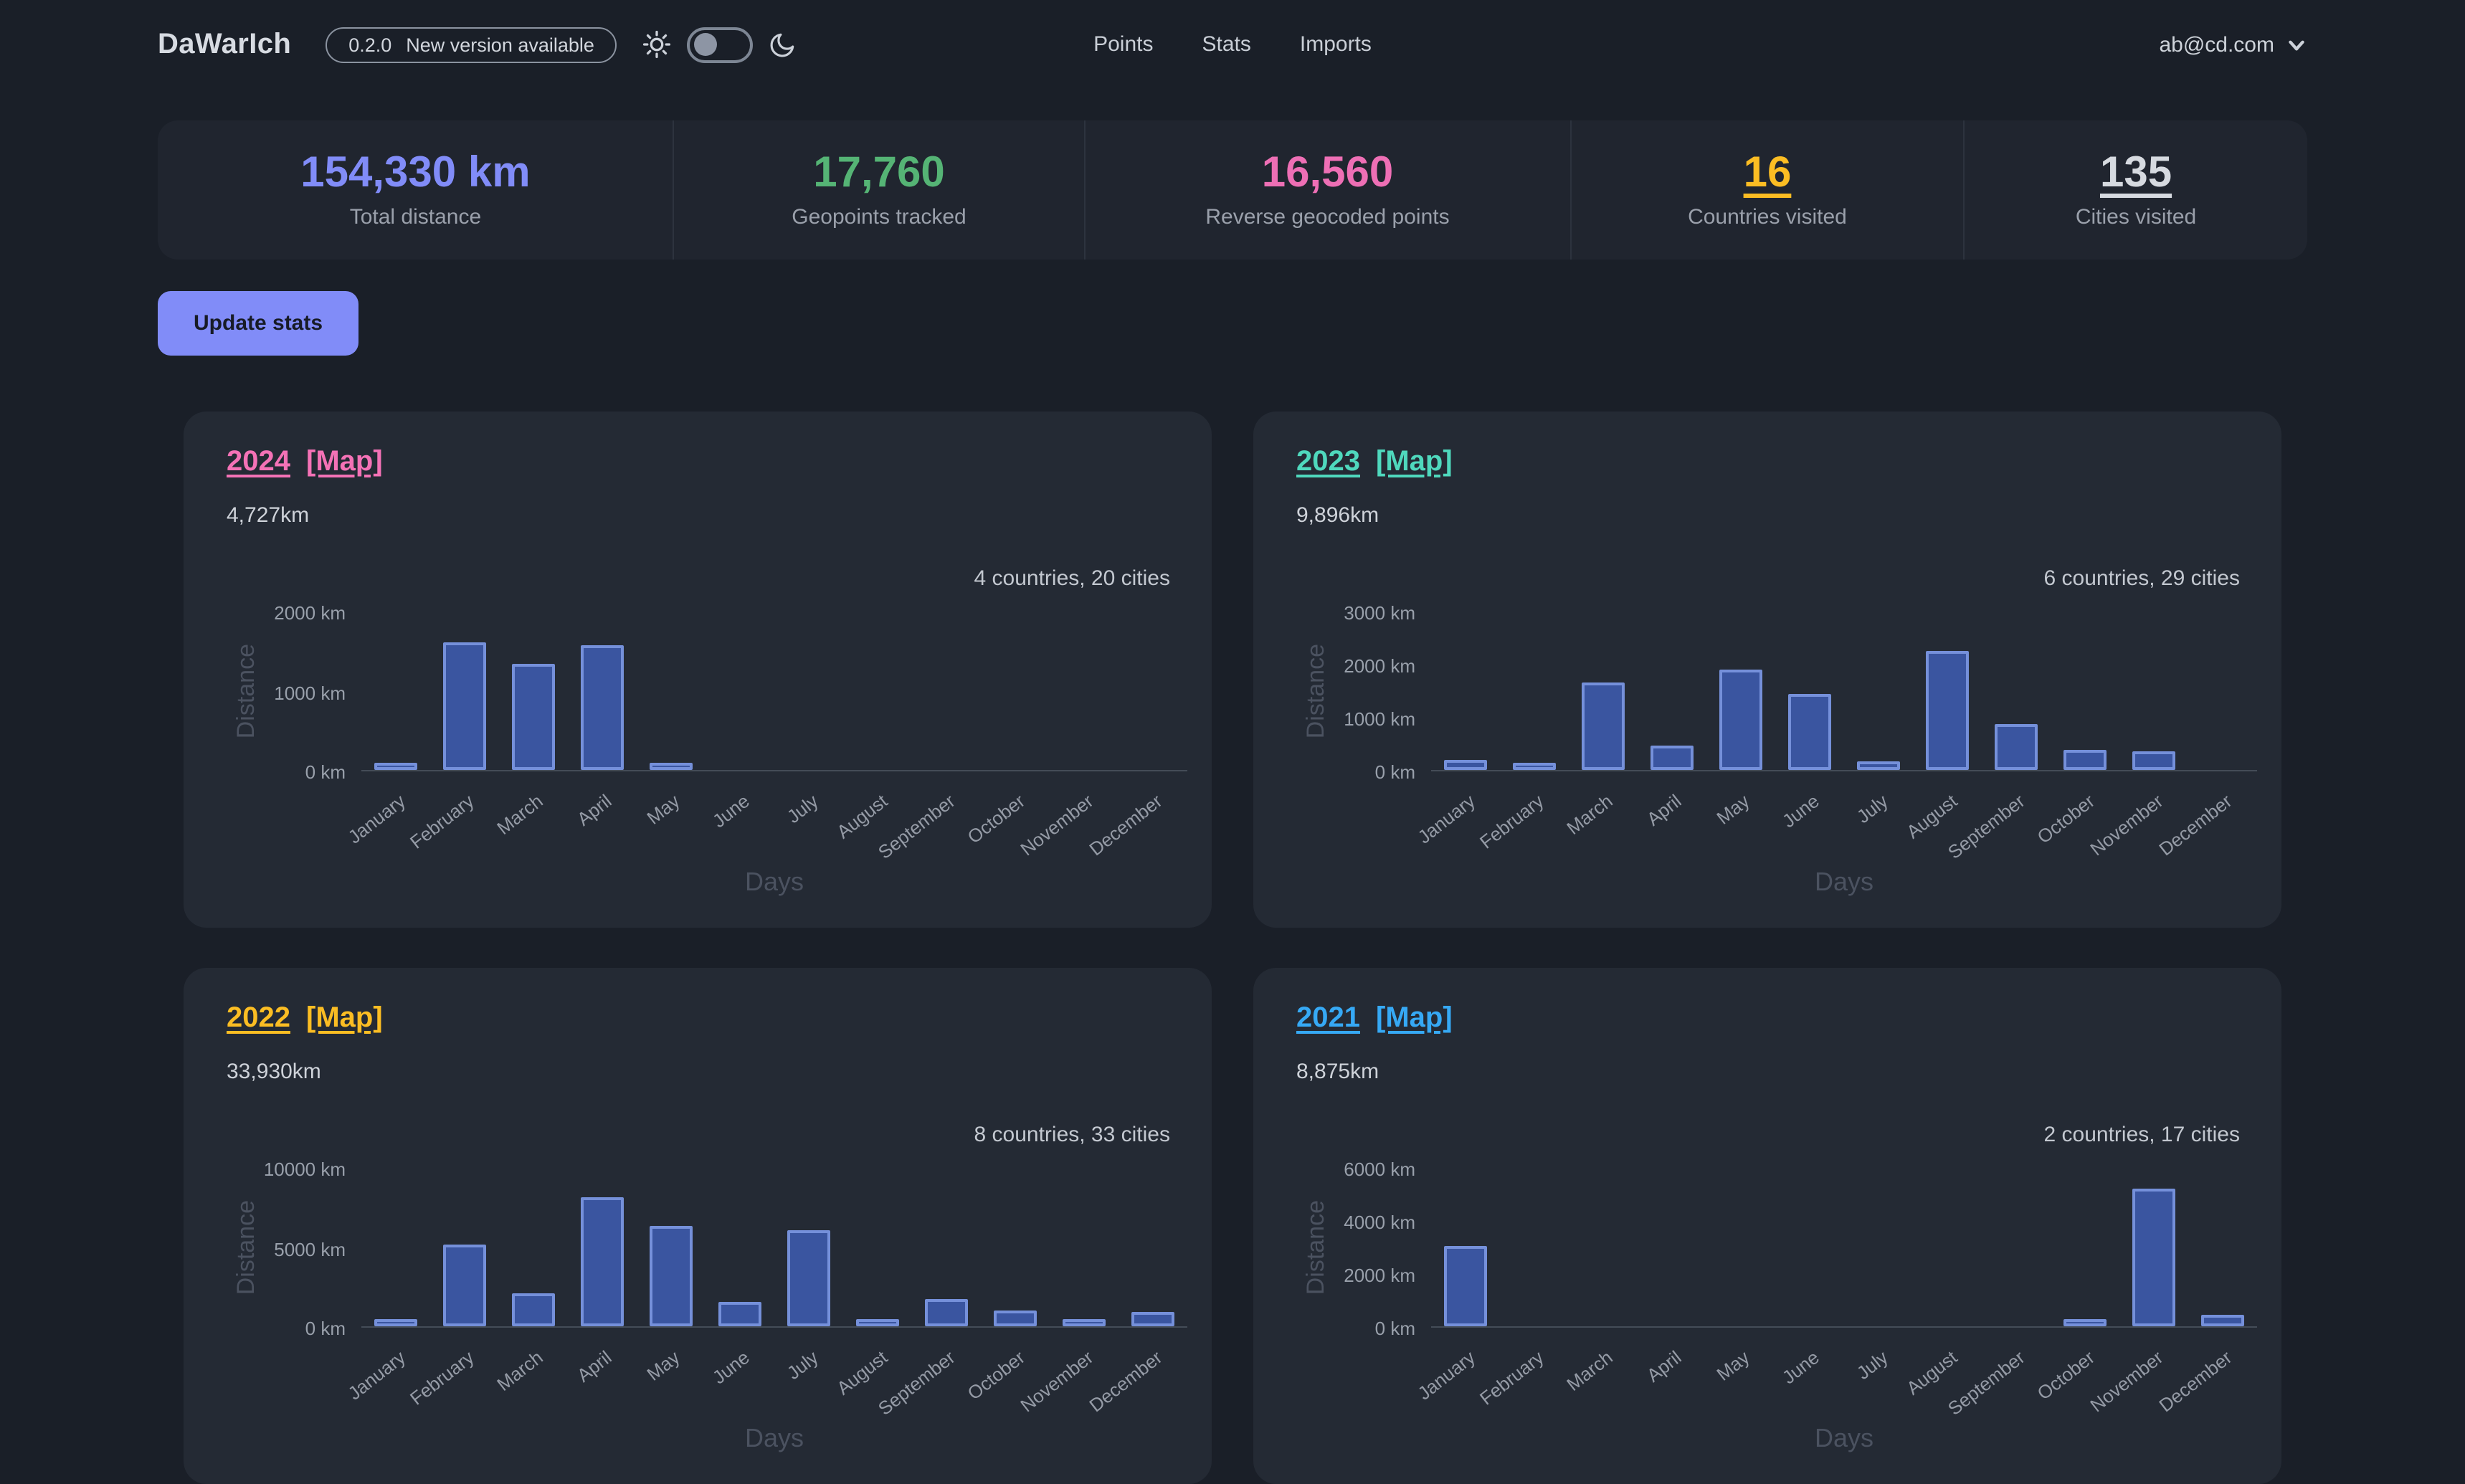 Image resolution: width=2465 pixels, height=1484 pixels. I want to click on update-stats-button: Update stats, so click(258, 323).